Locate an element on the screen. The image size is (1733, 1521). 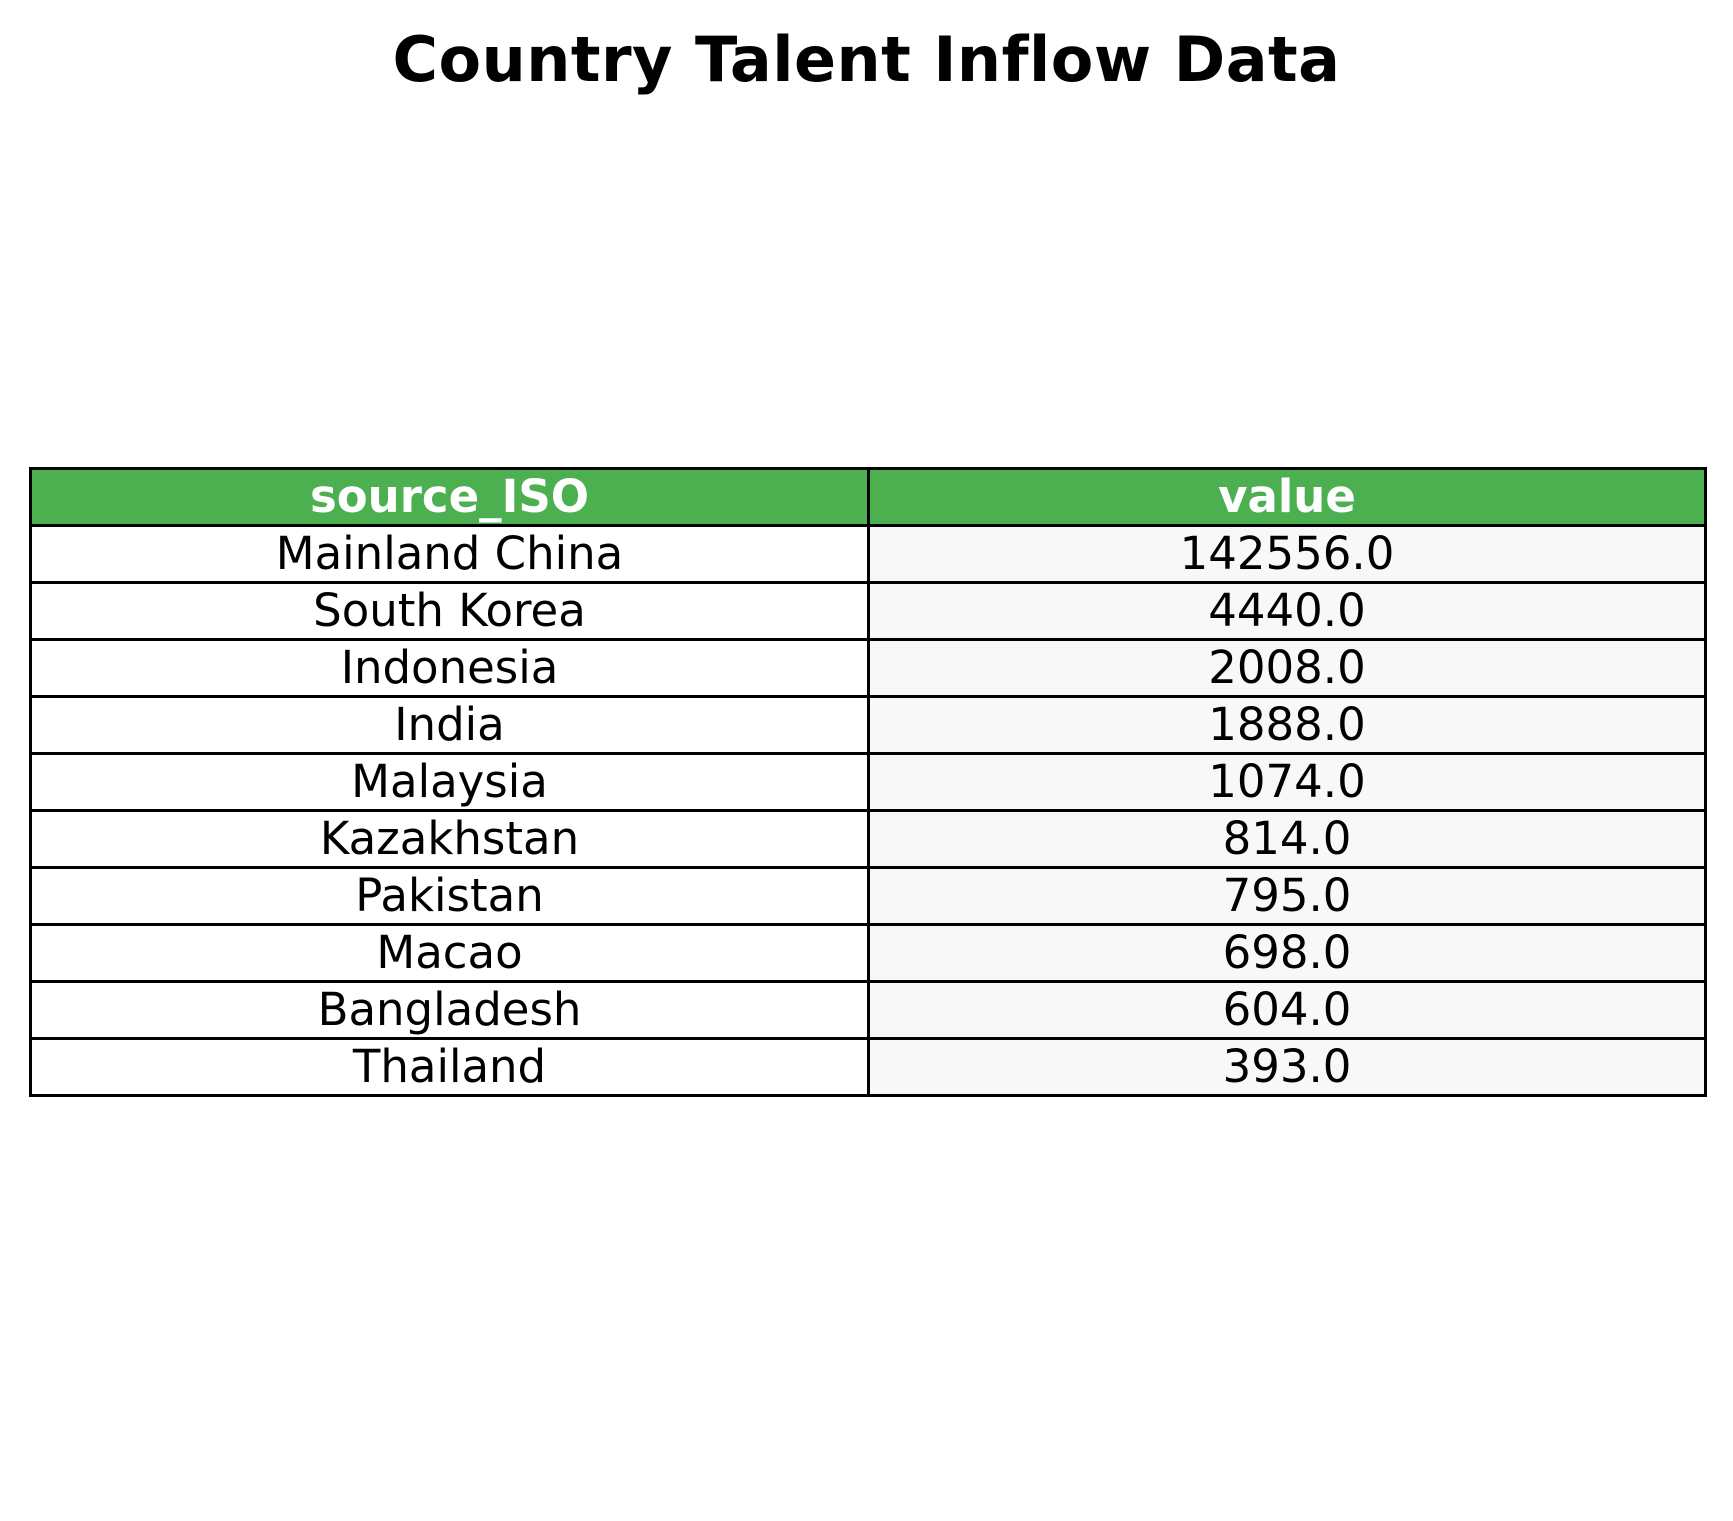
table-row: Pakistan 795.0 is located at coordinates (868, 896).